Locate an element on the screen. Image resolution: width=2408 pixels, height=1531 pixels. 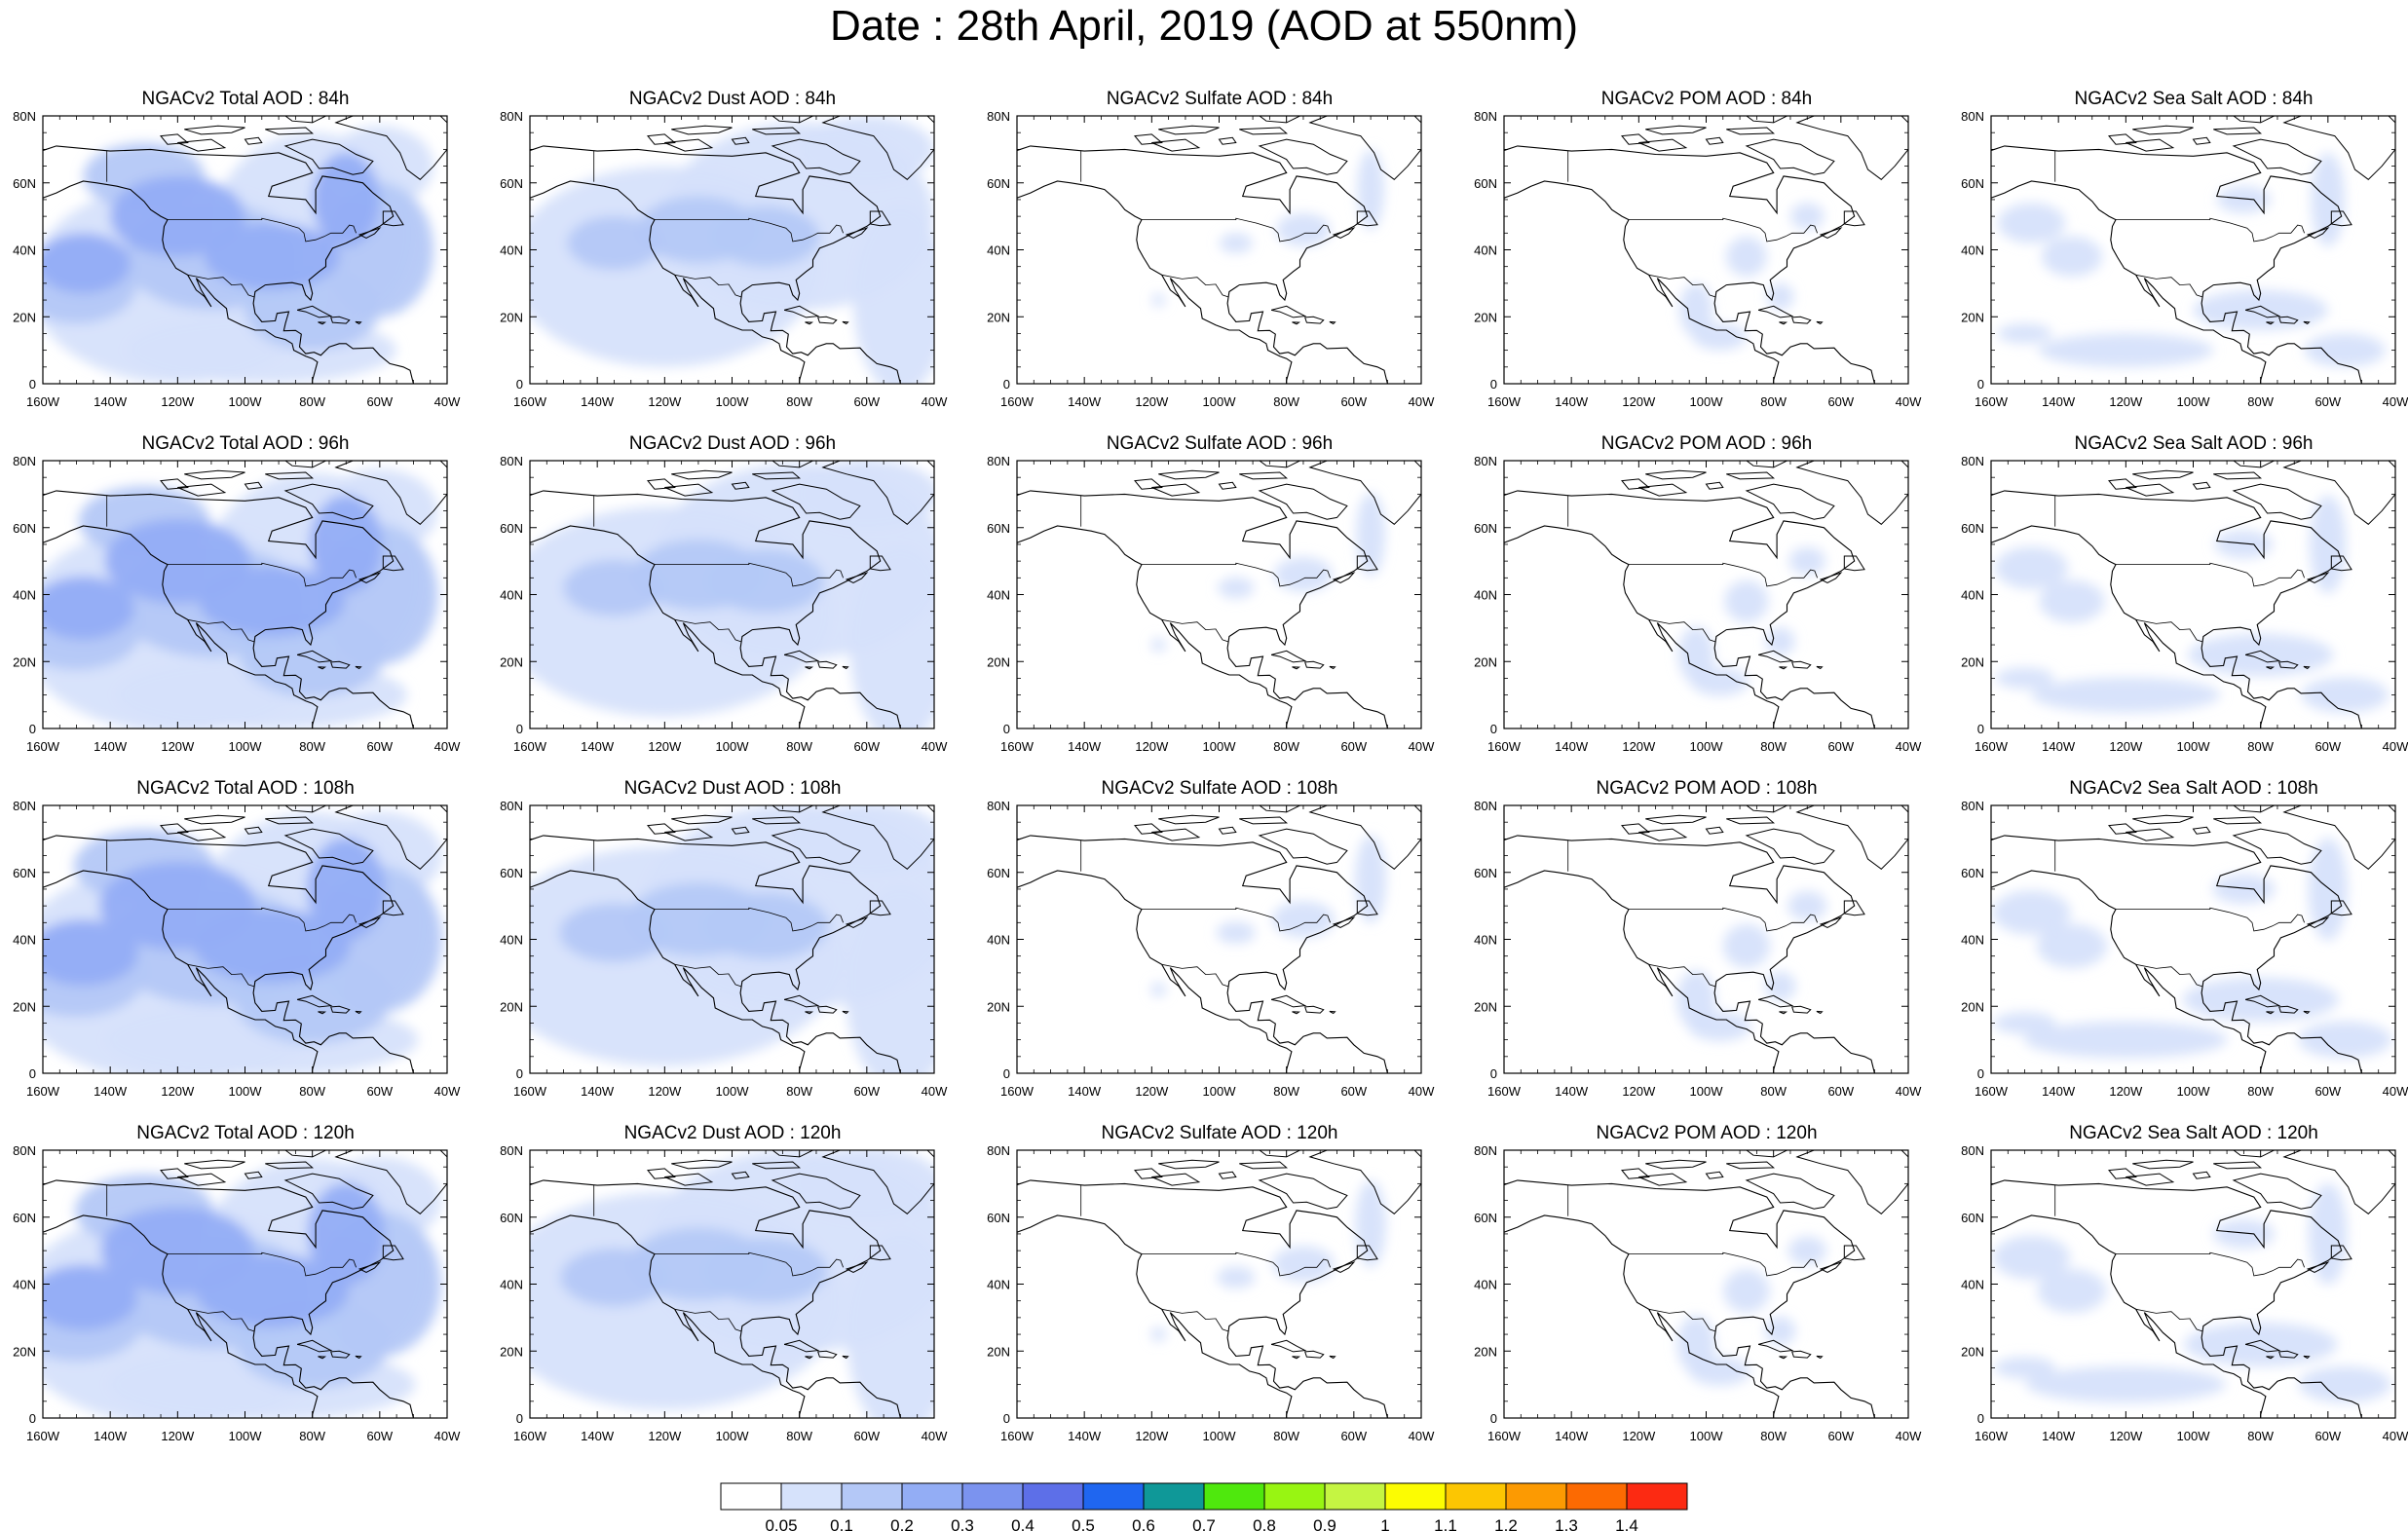
lon-tick-label: 160W is located at coordinates (1017, 746).